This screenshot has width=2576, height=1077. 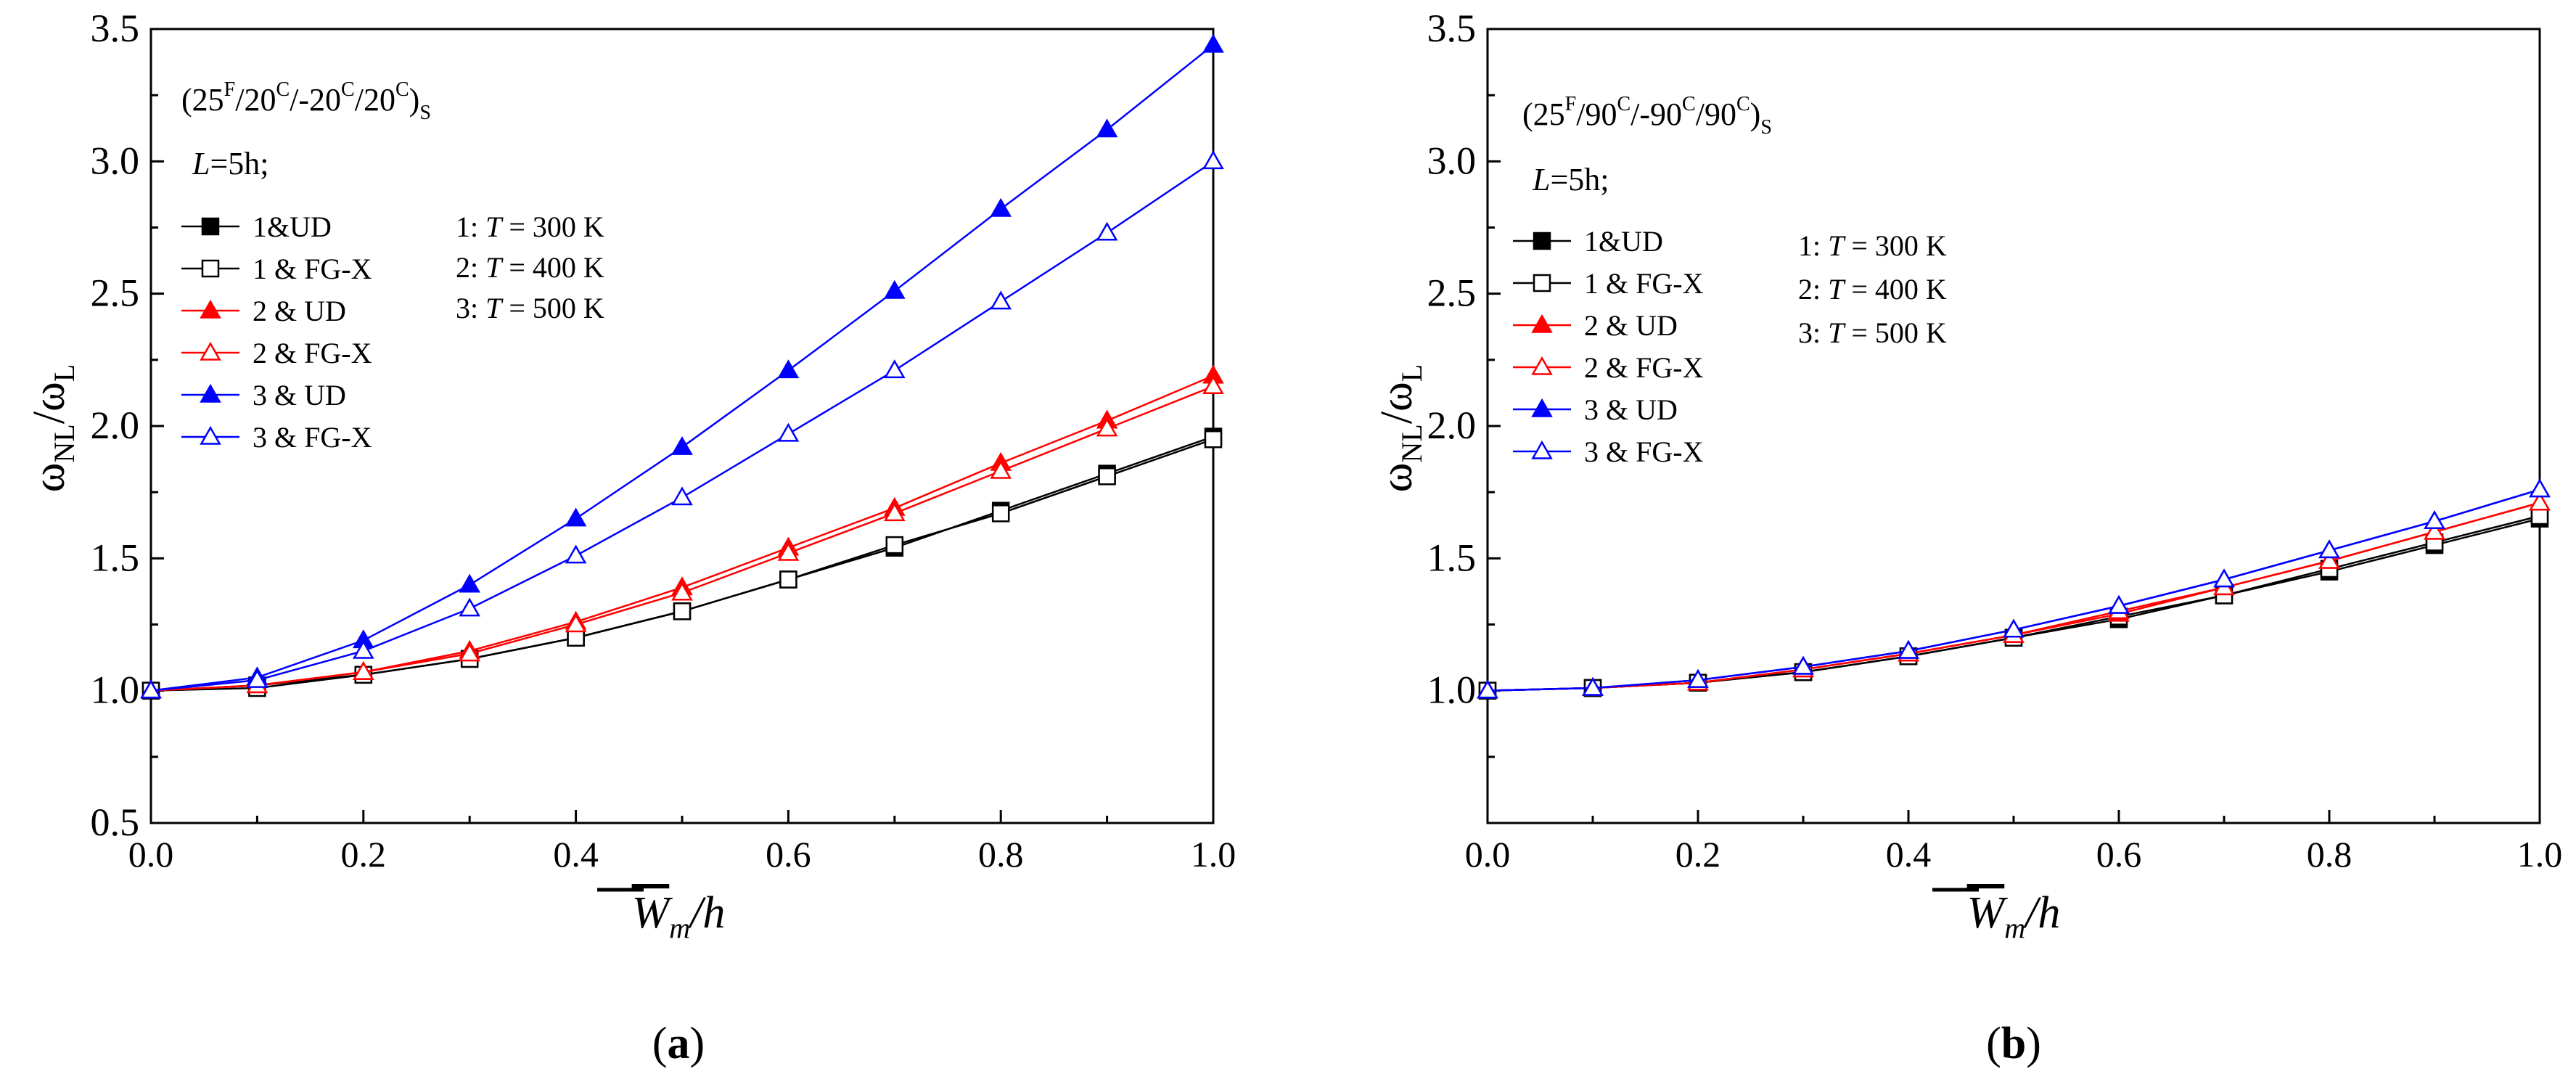 I want to click on panel-caption: (a), so click(x=678, y=1043).